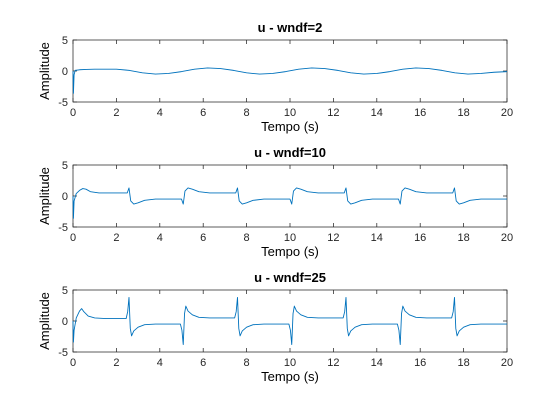 The image size is (560, 420). What do you see at coordinates (290, 27) in the screenshot?
I see `chart-title: u - wndf=2` at bounding box center [290, 27].